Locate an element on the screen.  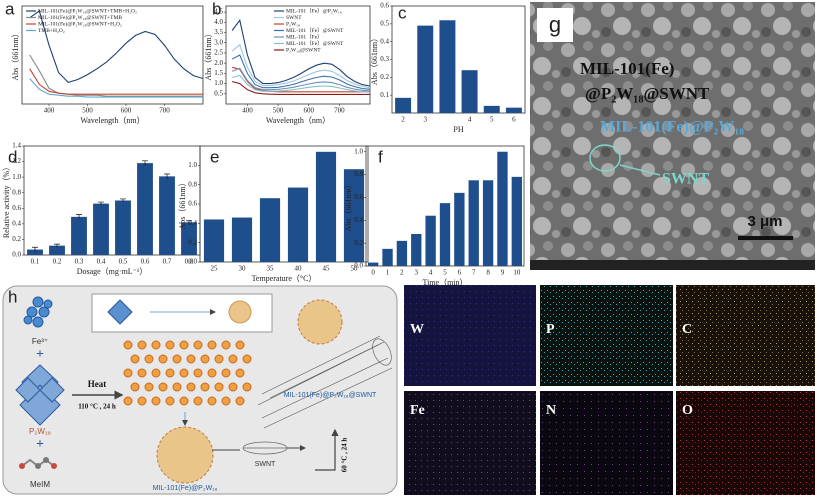
x-tick-label: 2 is located at coordinates (403, 120).